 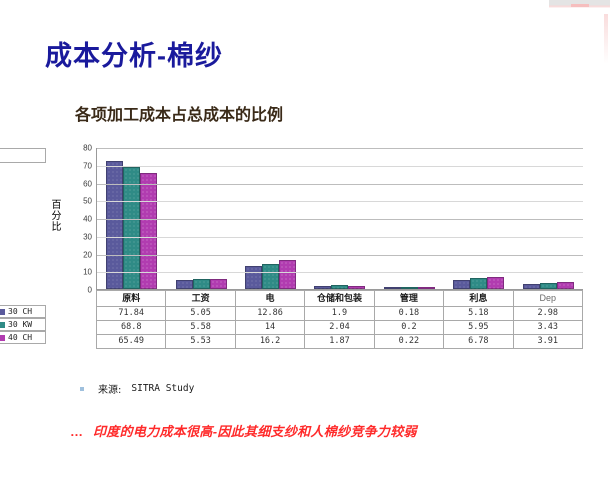 I want to click on footnote: … 印度的电力成本很高-因此其细支纱和人棉纱竞争力较弱, so click(x=243, y=430).